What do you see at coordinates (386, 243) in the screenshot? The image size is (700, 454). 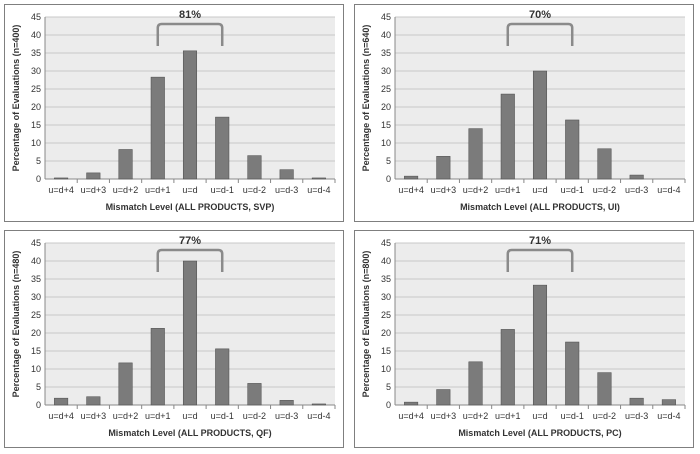 I see `y-tick-label: 45` at bounding box center [386, 243].